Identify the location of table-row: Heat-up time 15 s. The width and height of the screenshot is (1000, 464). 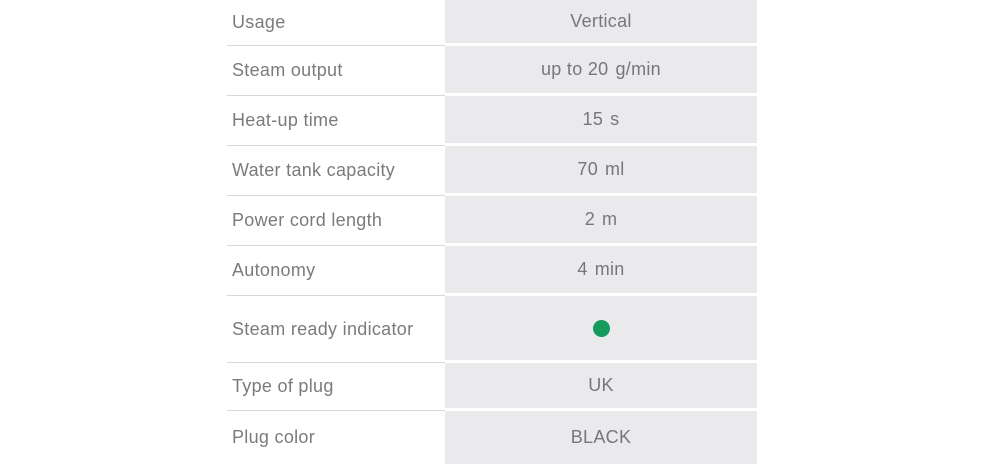
(492, 121).